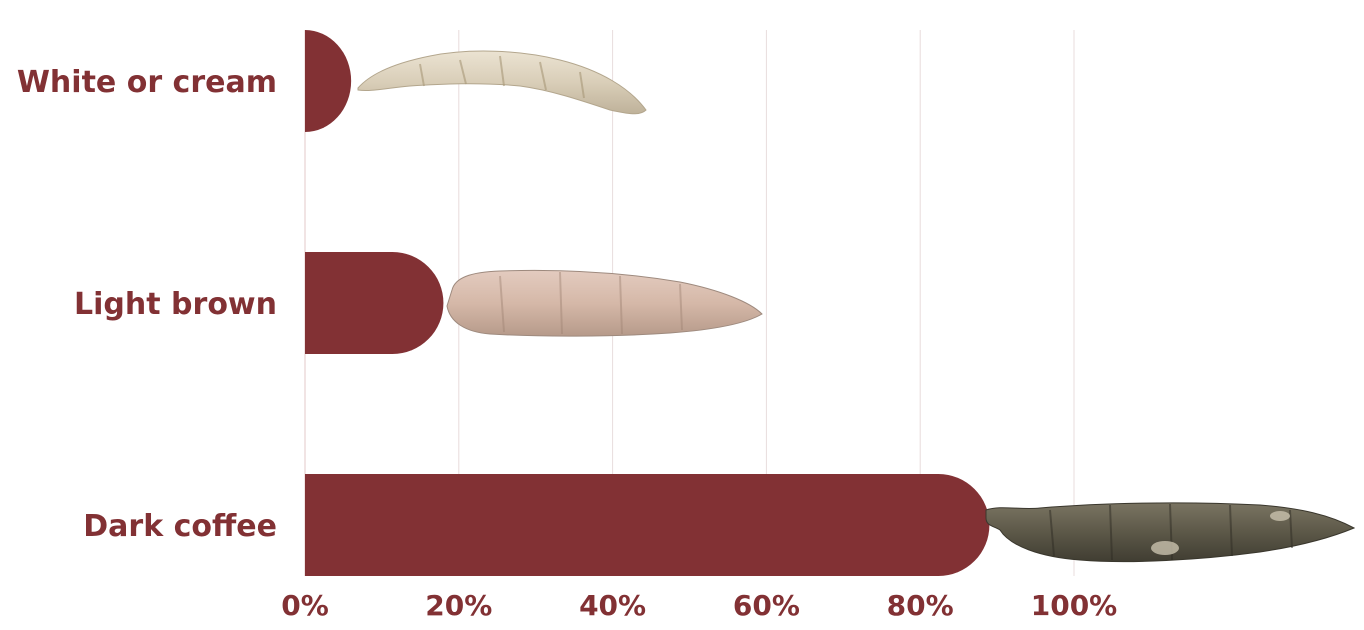 Image resolution: width=1364 pixels, height=630 pixels. What do you see at coordinates (920, 605) in the screenshot?
I see `x-tick-label: 80%` at bounding box center [920, 605].